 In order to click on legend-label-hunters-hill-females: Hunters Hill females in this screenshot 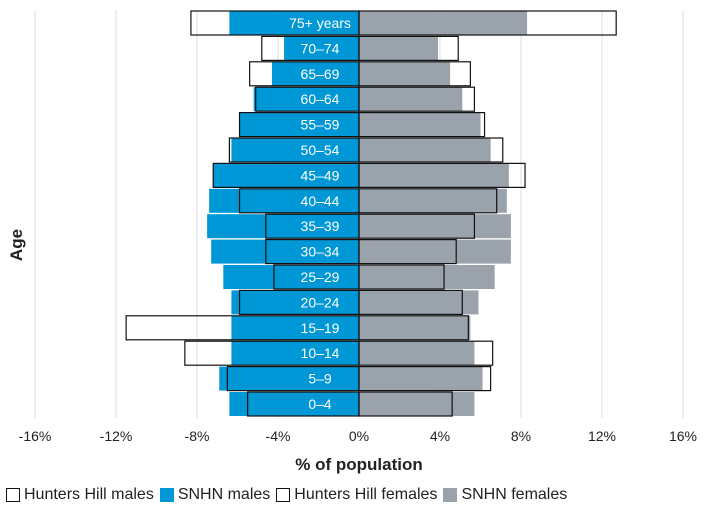, I will do `click(366, 494)`.